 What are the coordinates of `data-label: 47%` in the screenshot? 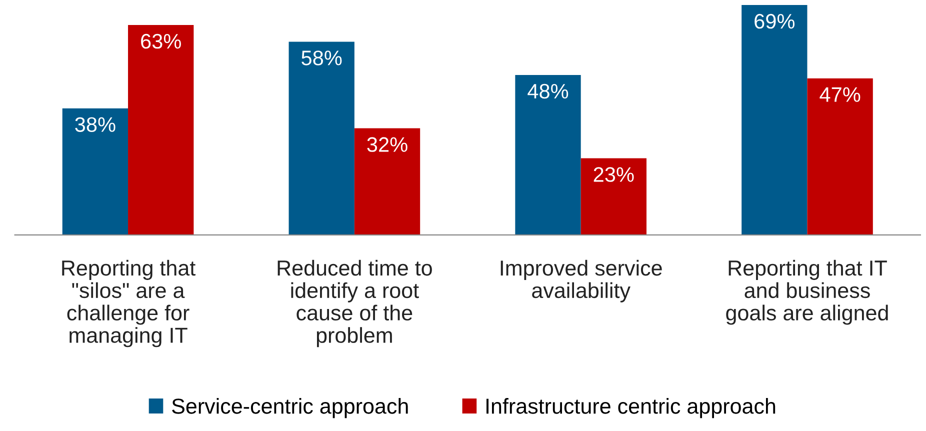 It's located at (840, 94).